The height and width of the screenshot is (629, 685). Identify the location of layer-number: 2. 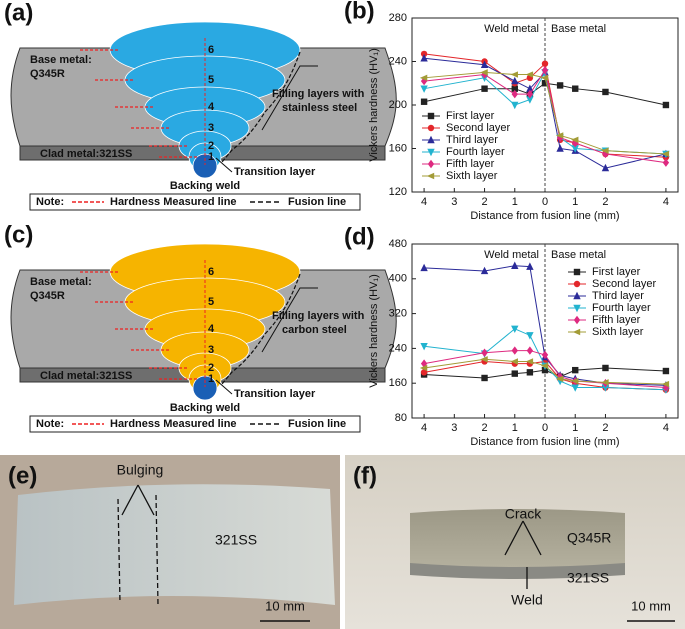
(211, 146).